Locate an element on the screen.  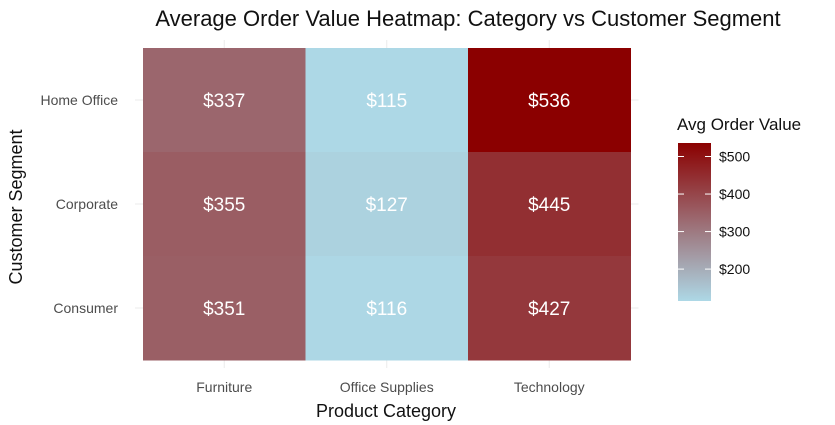
x-axis-title: Product Category is located at coordinates (386, 411).